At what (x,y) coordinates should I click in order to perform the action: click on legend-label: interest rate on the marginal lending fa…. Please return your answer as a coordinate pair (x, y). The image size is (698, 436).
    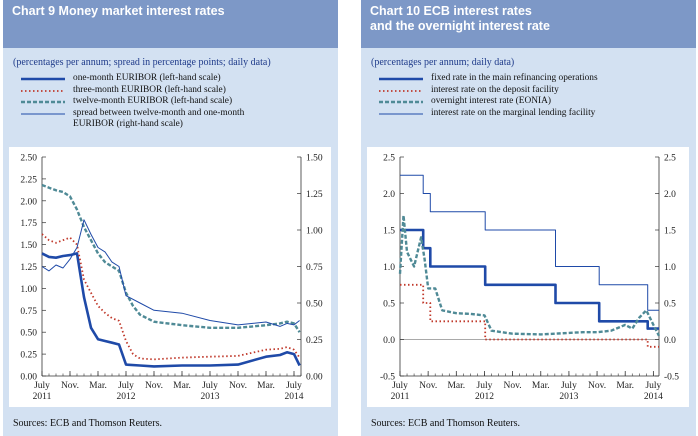
    Looking at the image, I should click on (513, 112).